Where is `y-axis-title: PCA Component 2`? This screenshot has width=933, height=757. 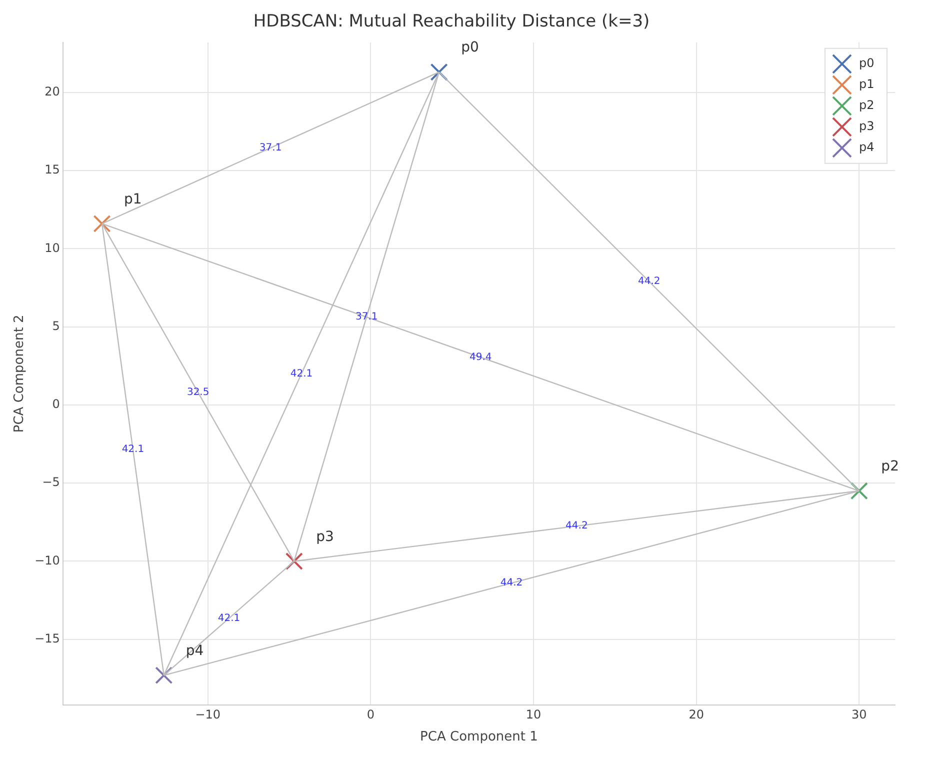
y-axis-title: PCA Component 2 is located at coordinates (20, 373).